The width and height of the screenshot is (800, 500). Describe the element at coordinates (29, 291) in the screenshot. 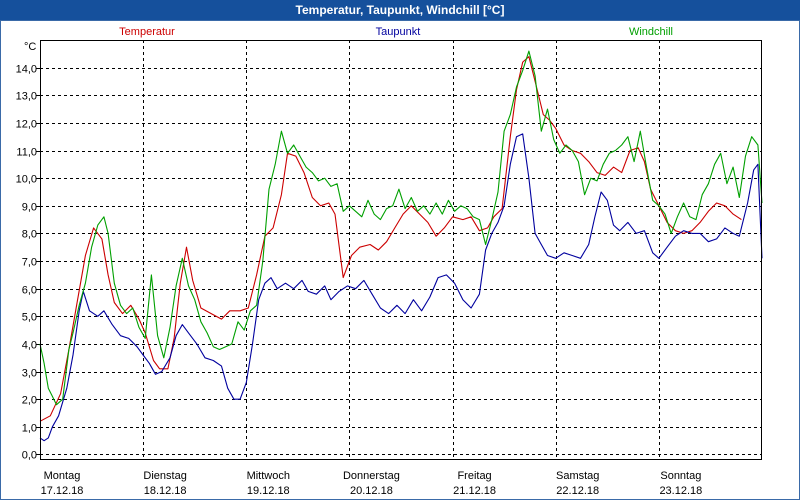

I see `y-tick-label: 6,0` at that location.